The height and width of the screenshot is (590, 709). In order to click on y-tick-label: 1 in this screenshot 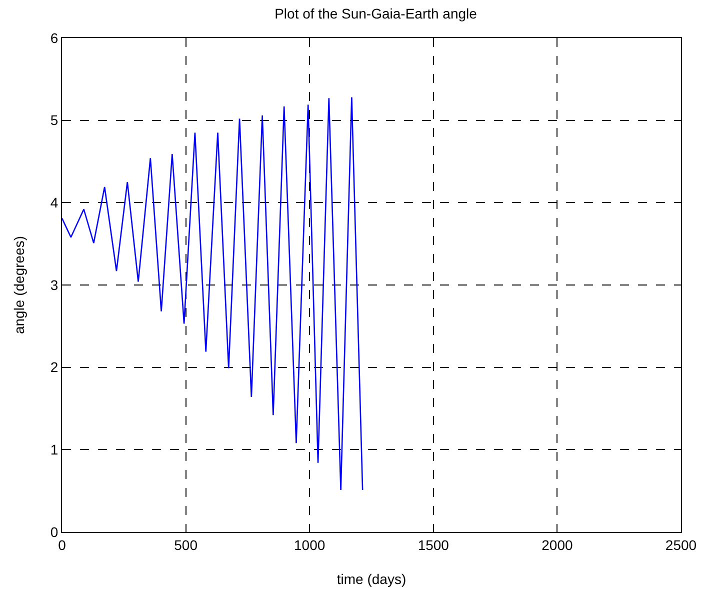, I will do `click(54, 450)`.